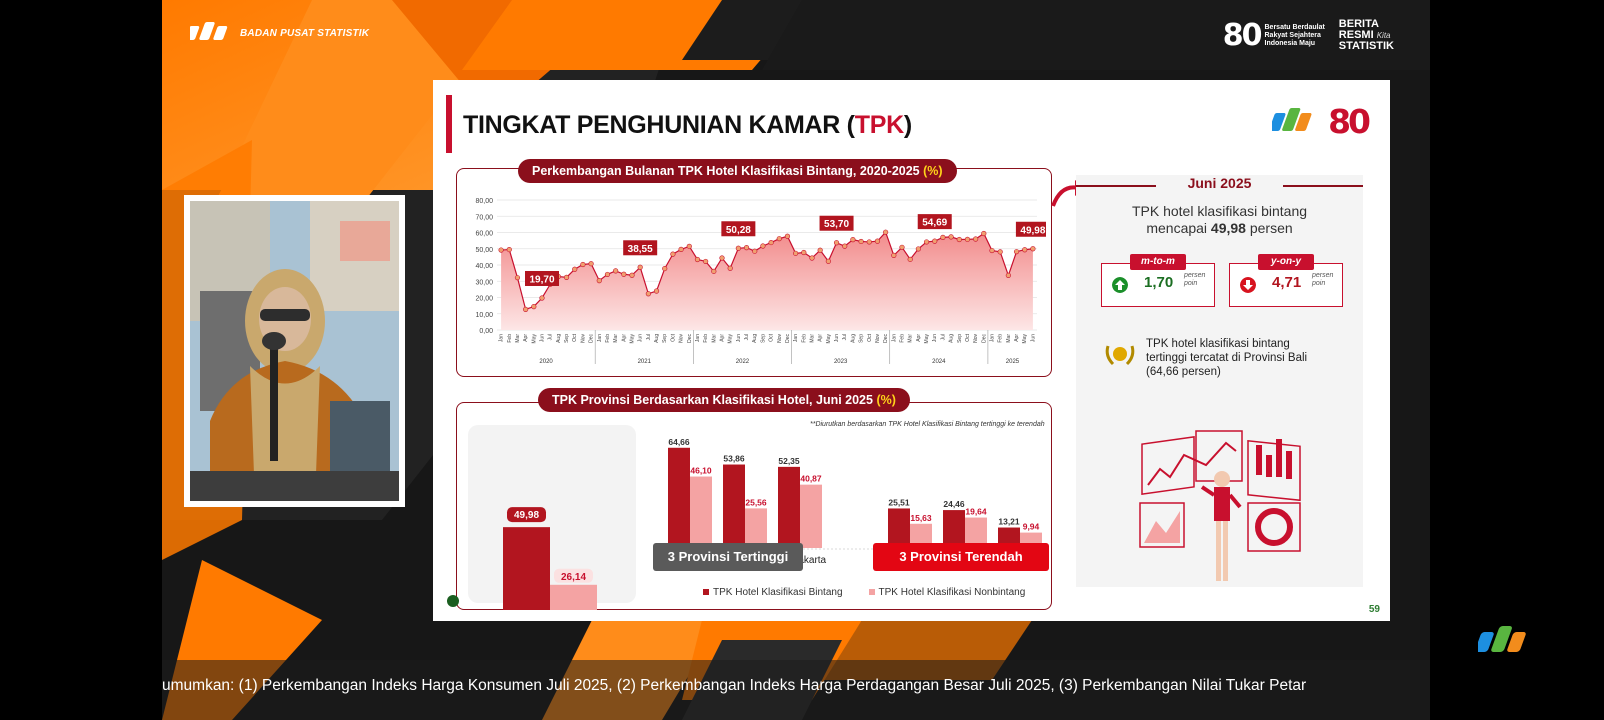 The image size is (1604, 720). What do you see at coordinates (640, 249) in the screenshot?
I see `callout-label: 38,55` at bounding box center [640, 249].